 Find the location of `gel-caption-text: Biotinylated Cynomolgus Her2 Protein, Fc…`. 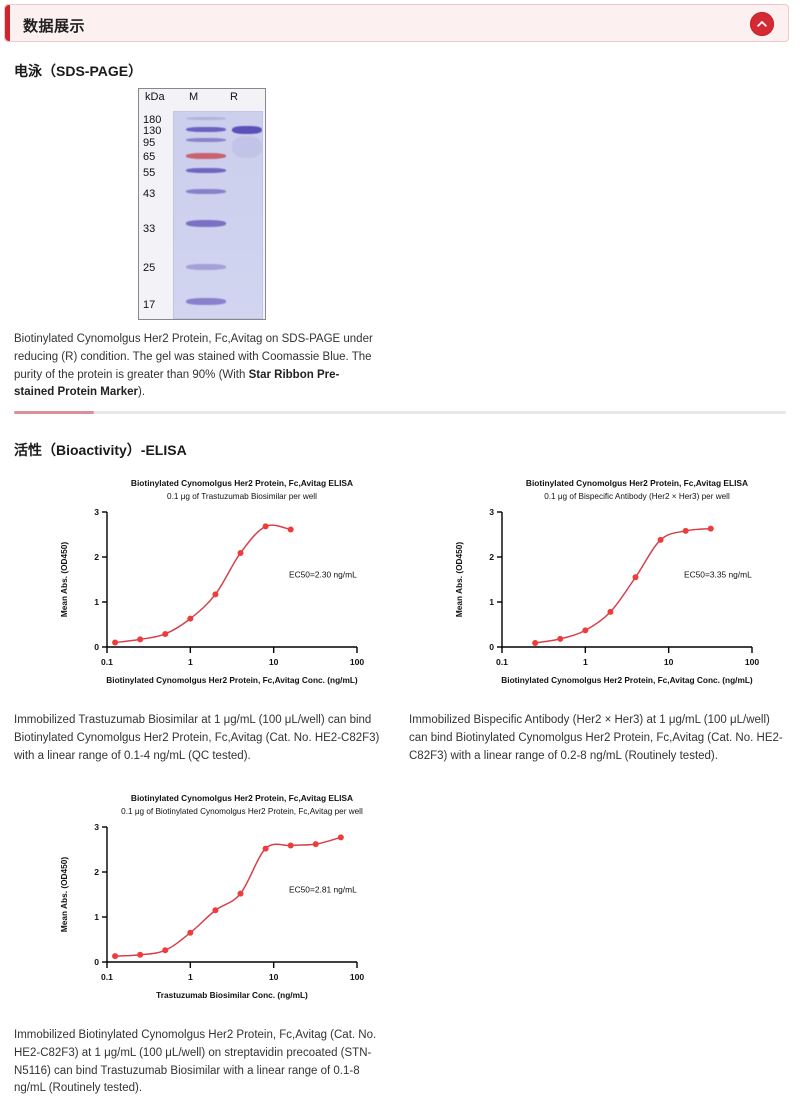

gel-caption-text: Biotinylated Cynomolgus Her2 Protein, Fc… is located at coordinates (193, 357).